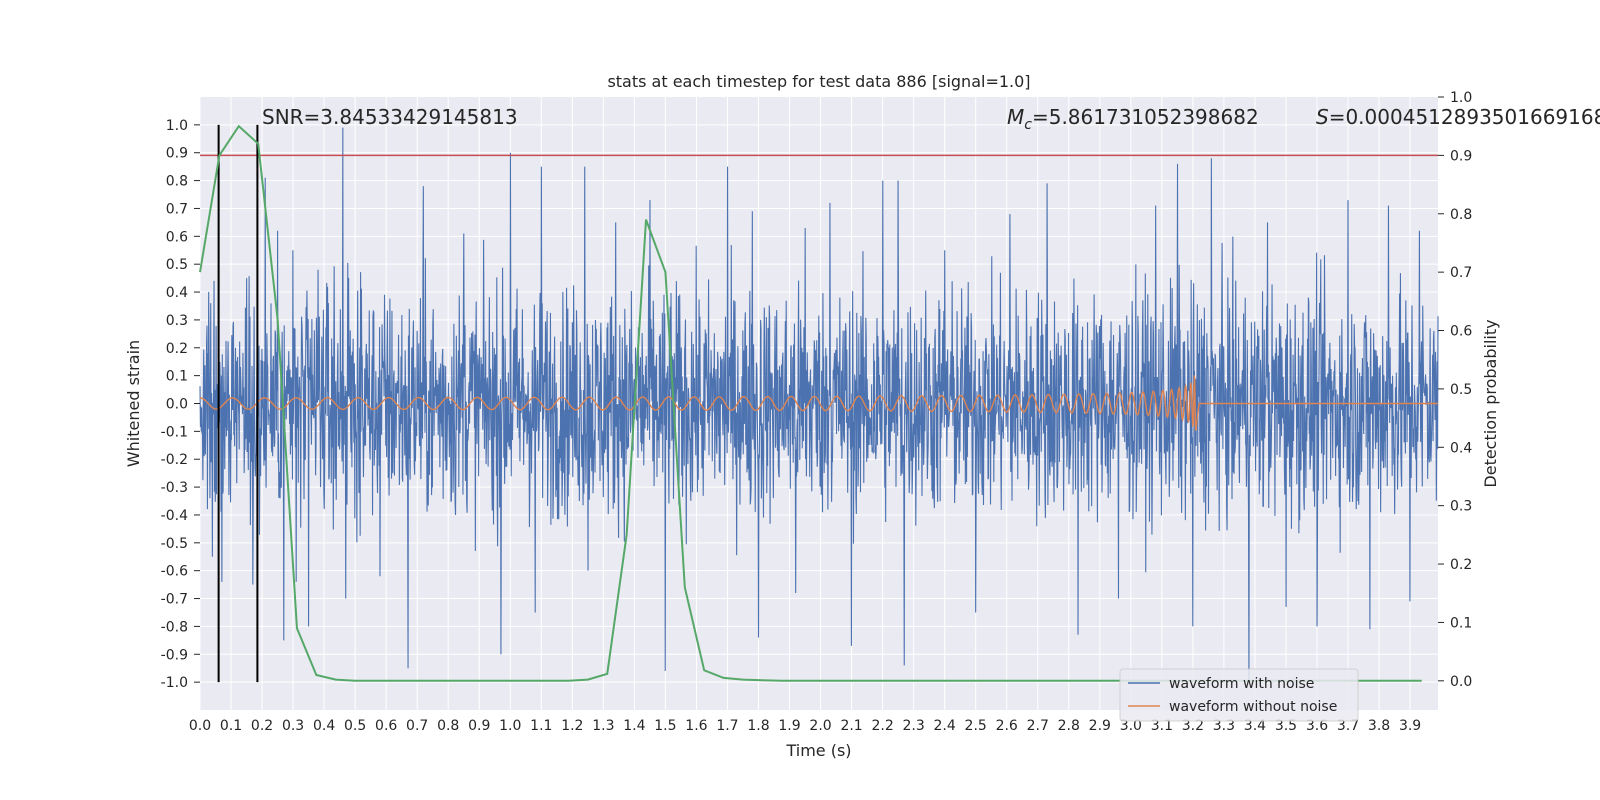 This screenshot has width=1600, height=800. What do you see at coordinates (479, 726) in the screenshot?
I see `x-tick-label: 0.9` at bounding box center [479, 726].